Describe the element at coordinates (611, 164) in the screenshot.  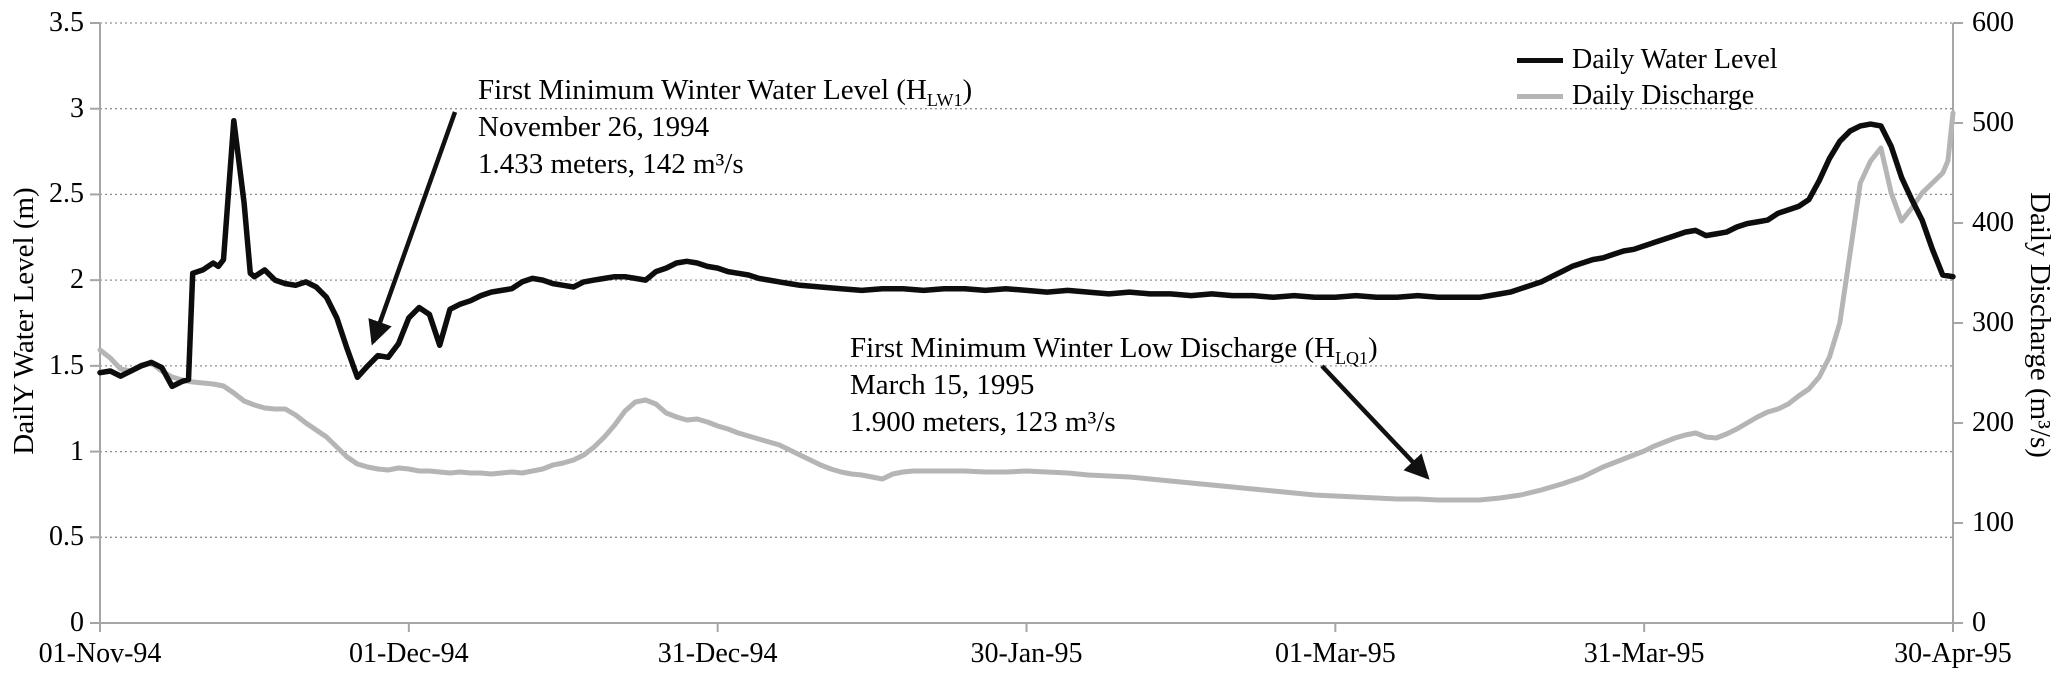
I see `annotation-water-level-values: 1.433 meters, 142 m³/s` at that location.